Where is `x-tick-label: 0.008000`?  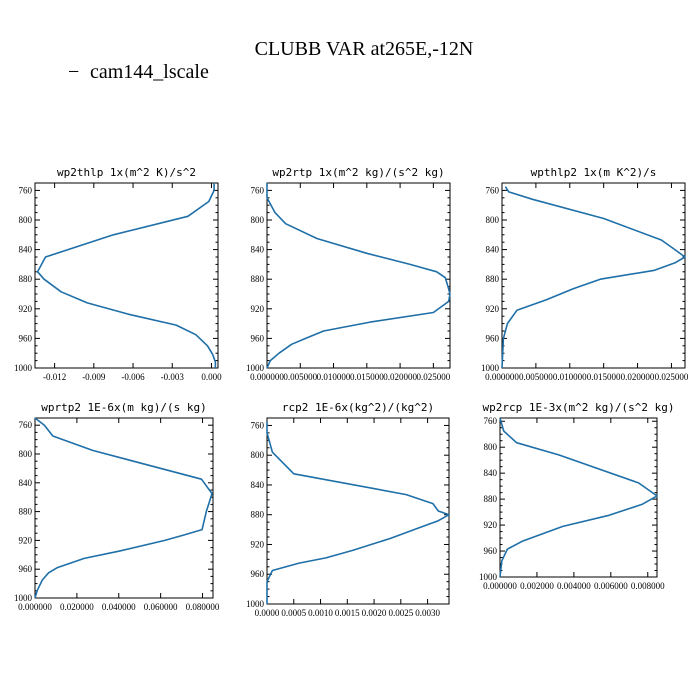 x-tick-label: 0.008000 is located at coordinates (648, 586).